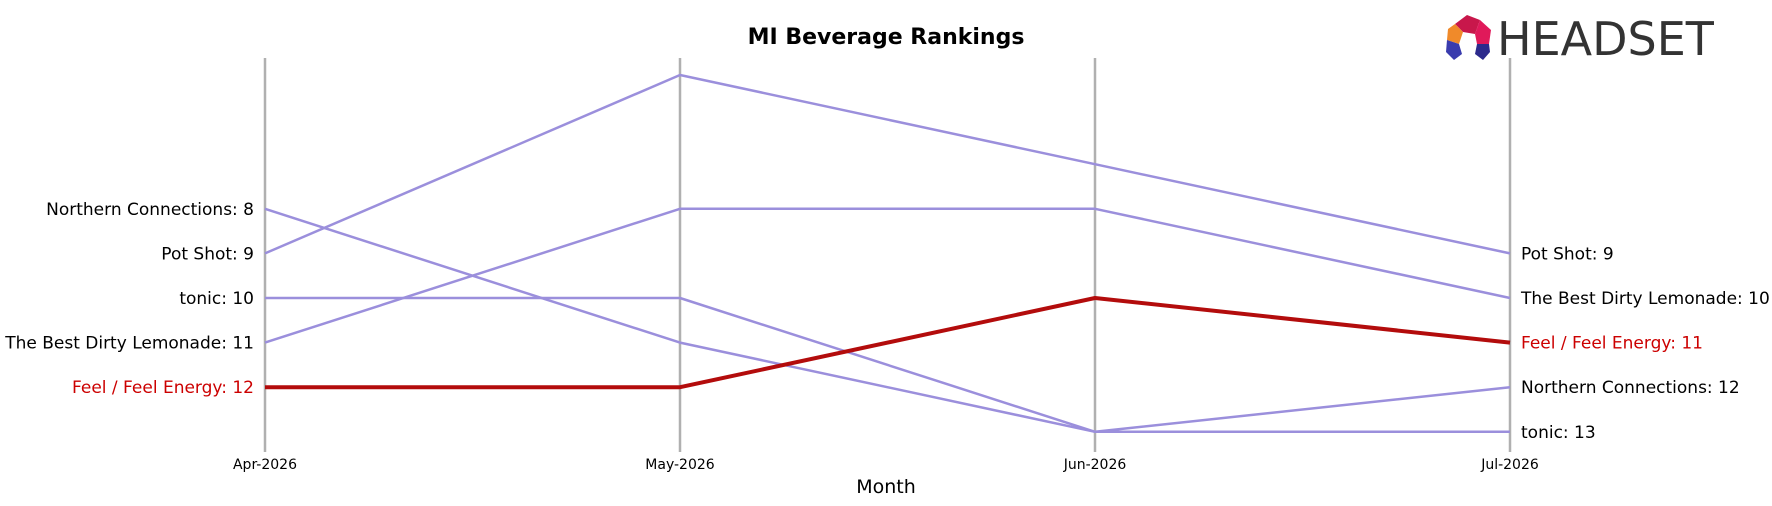  I want to click on left-rank-label: tonic: 10, so click(216, 299).